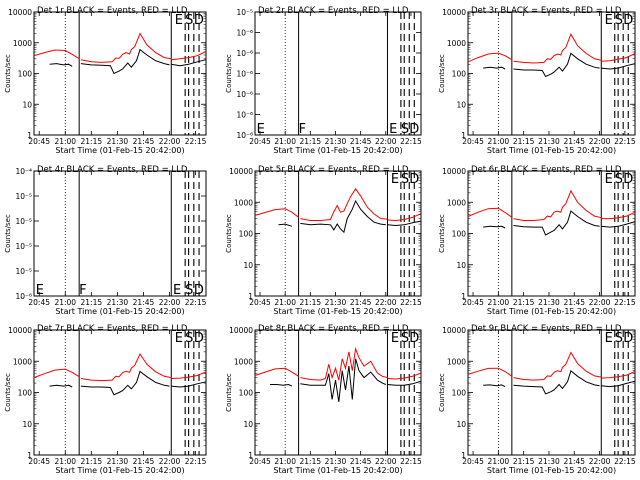  What do you see at coordinates (546, 11) in the screenshot?
I see `panel-title: Det 3r BLACK = Events, RED = LLD` at bounding box center [546, 11].